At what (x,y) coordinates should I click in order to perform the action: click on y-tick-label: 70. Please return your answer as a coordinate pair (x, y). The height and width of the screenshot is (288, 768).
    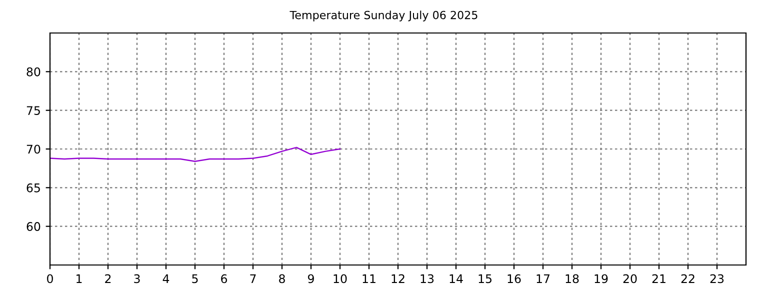
    Looking at the image, I should click on (33, 149).